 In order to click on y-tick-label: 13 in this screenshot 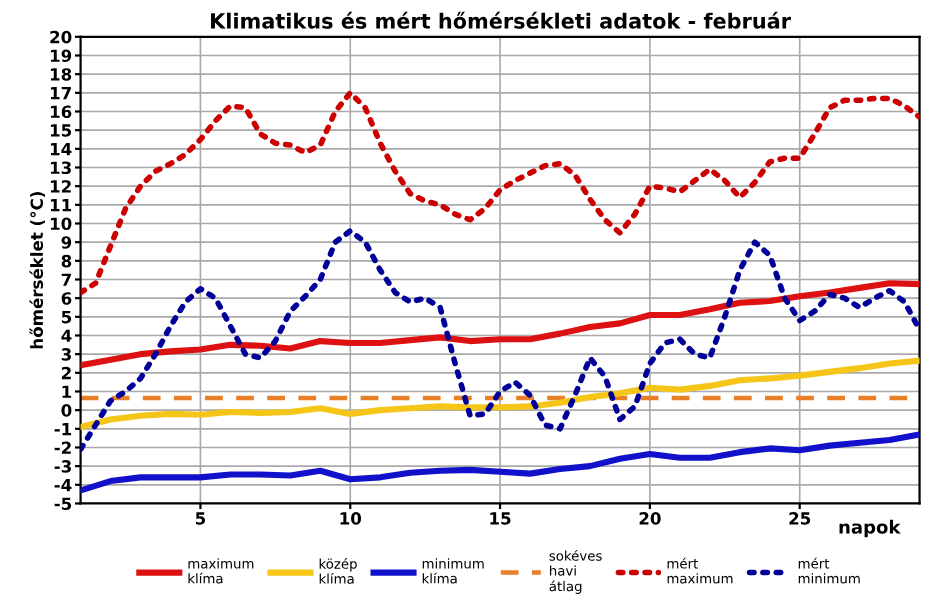, I will do `click(60, 168)`.